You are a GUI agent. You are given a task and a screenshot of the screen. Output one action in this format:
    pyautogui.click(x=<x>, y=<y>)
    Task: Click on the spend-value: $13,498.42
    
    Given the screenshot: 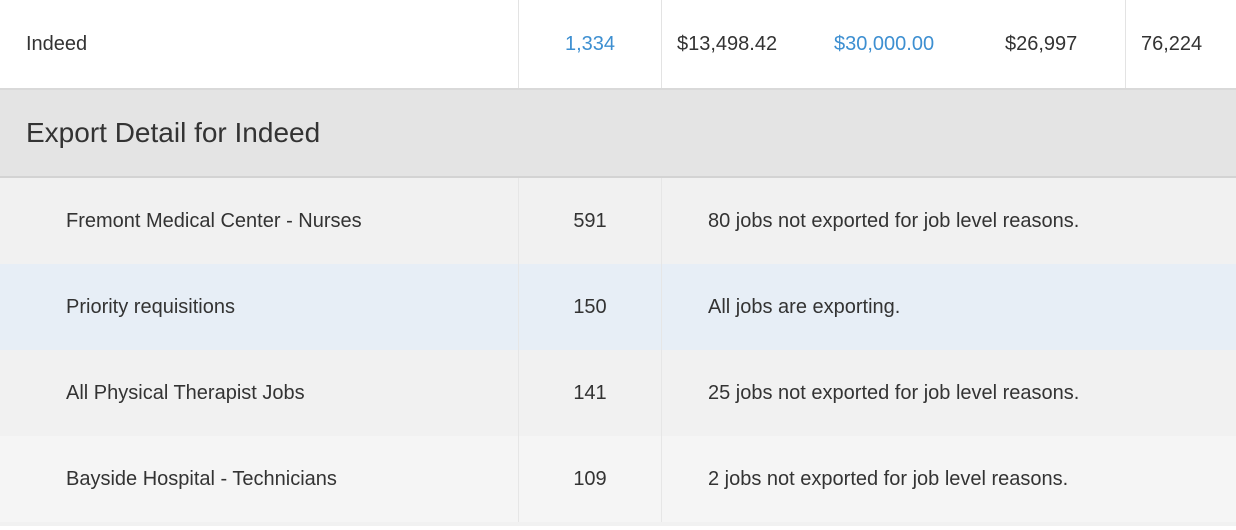 What is the action you would take?
    pyautogui.click(x=727, y=43)
    